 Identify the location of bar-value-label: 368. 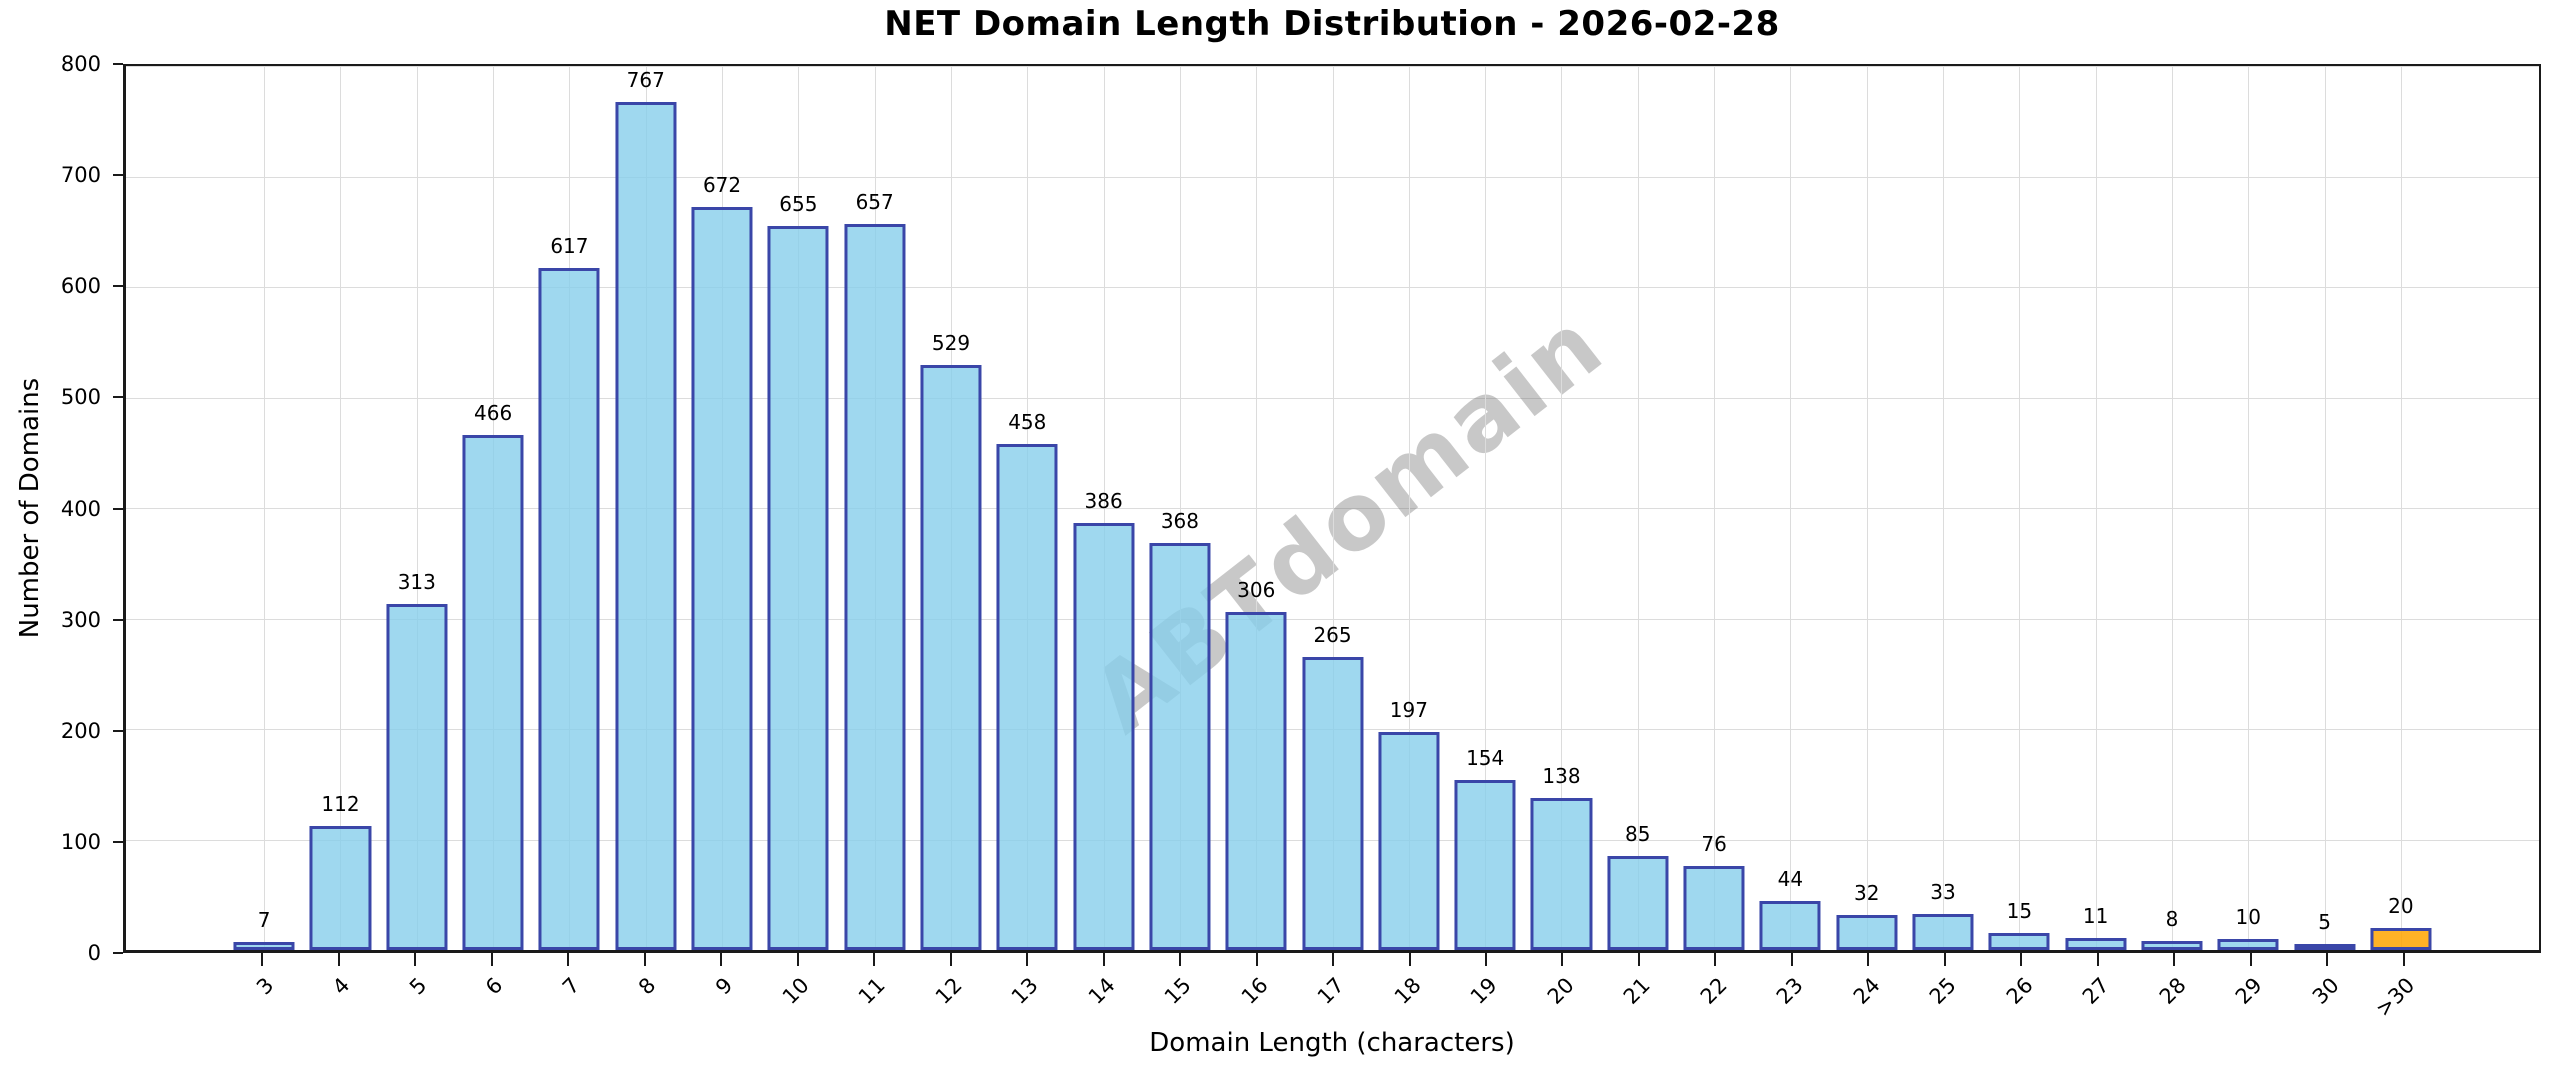
(1179, 521).